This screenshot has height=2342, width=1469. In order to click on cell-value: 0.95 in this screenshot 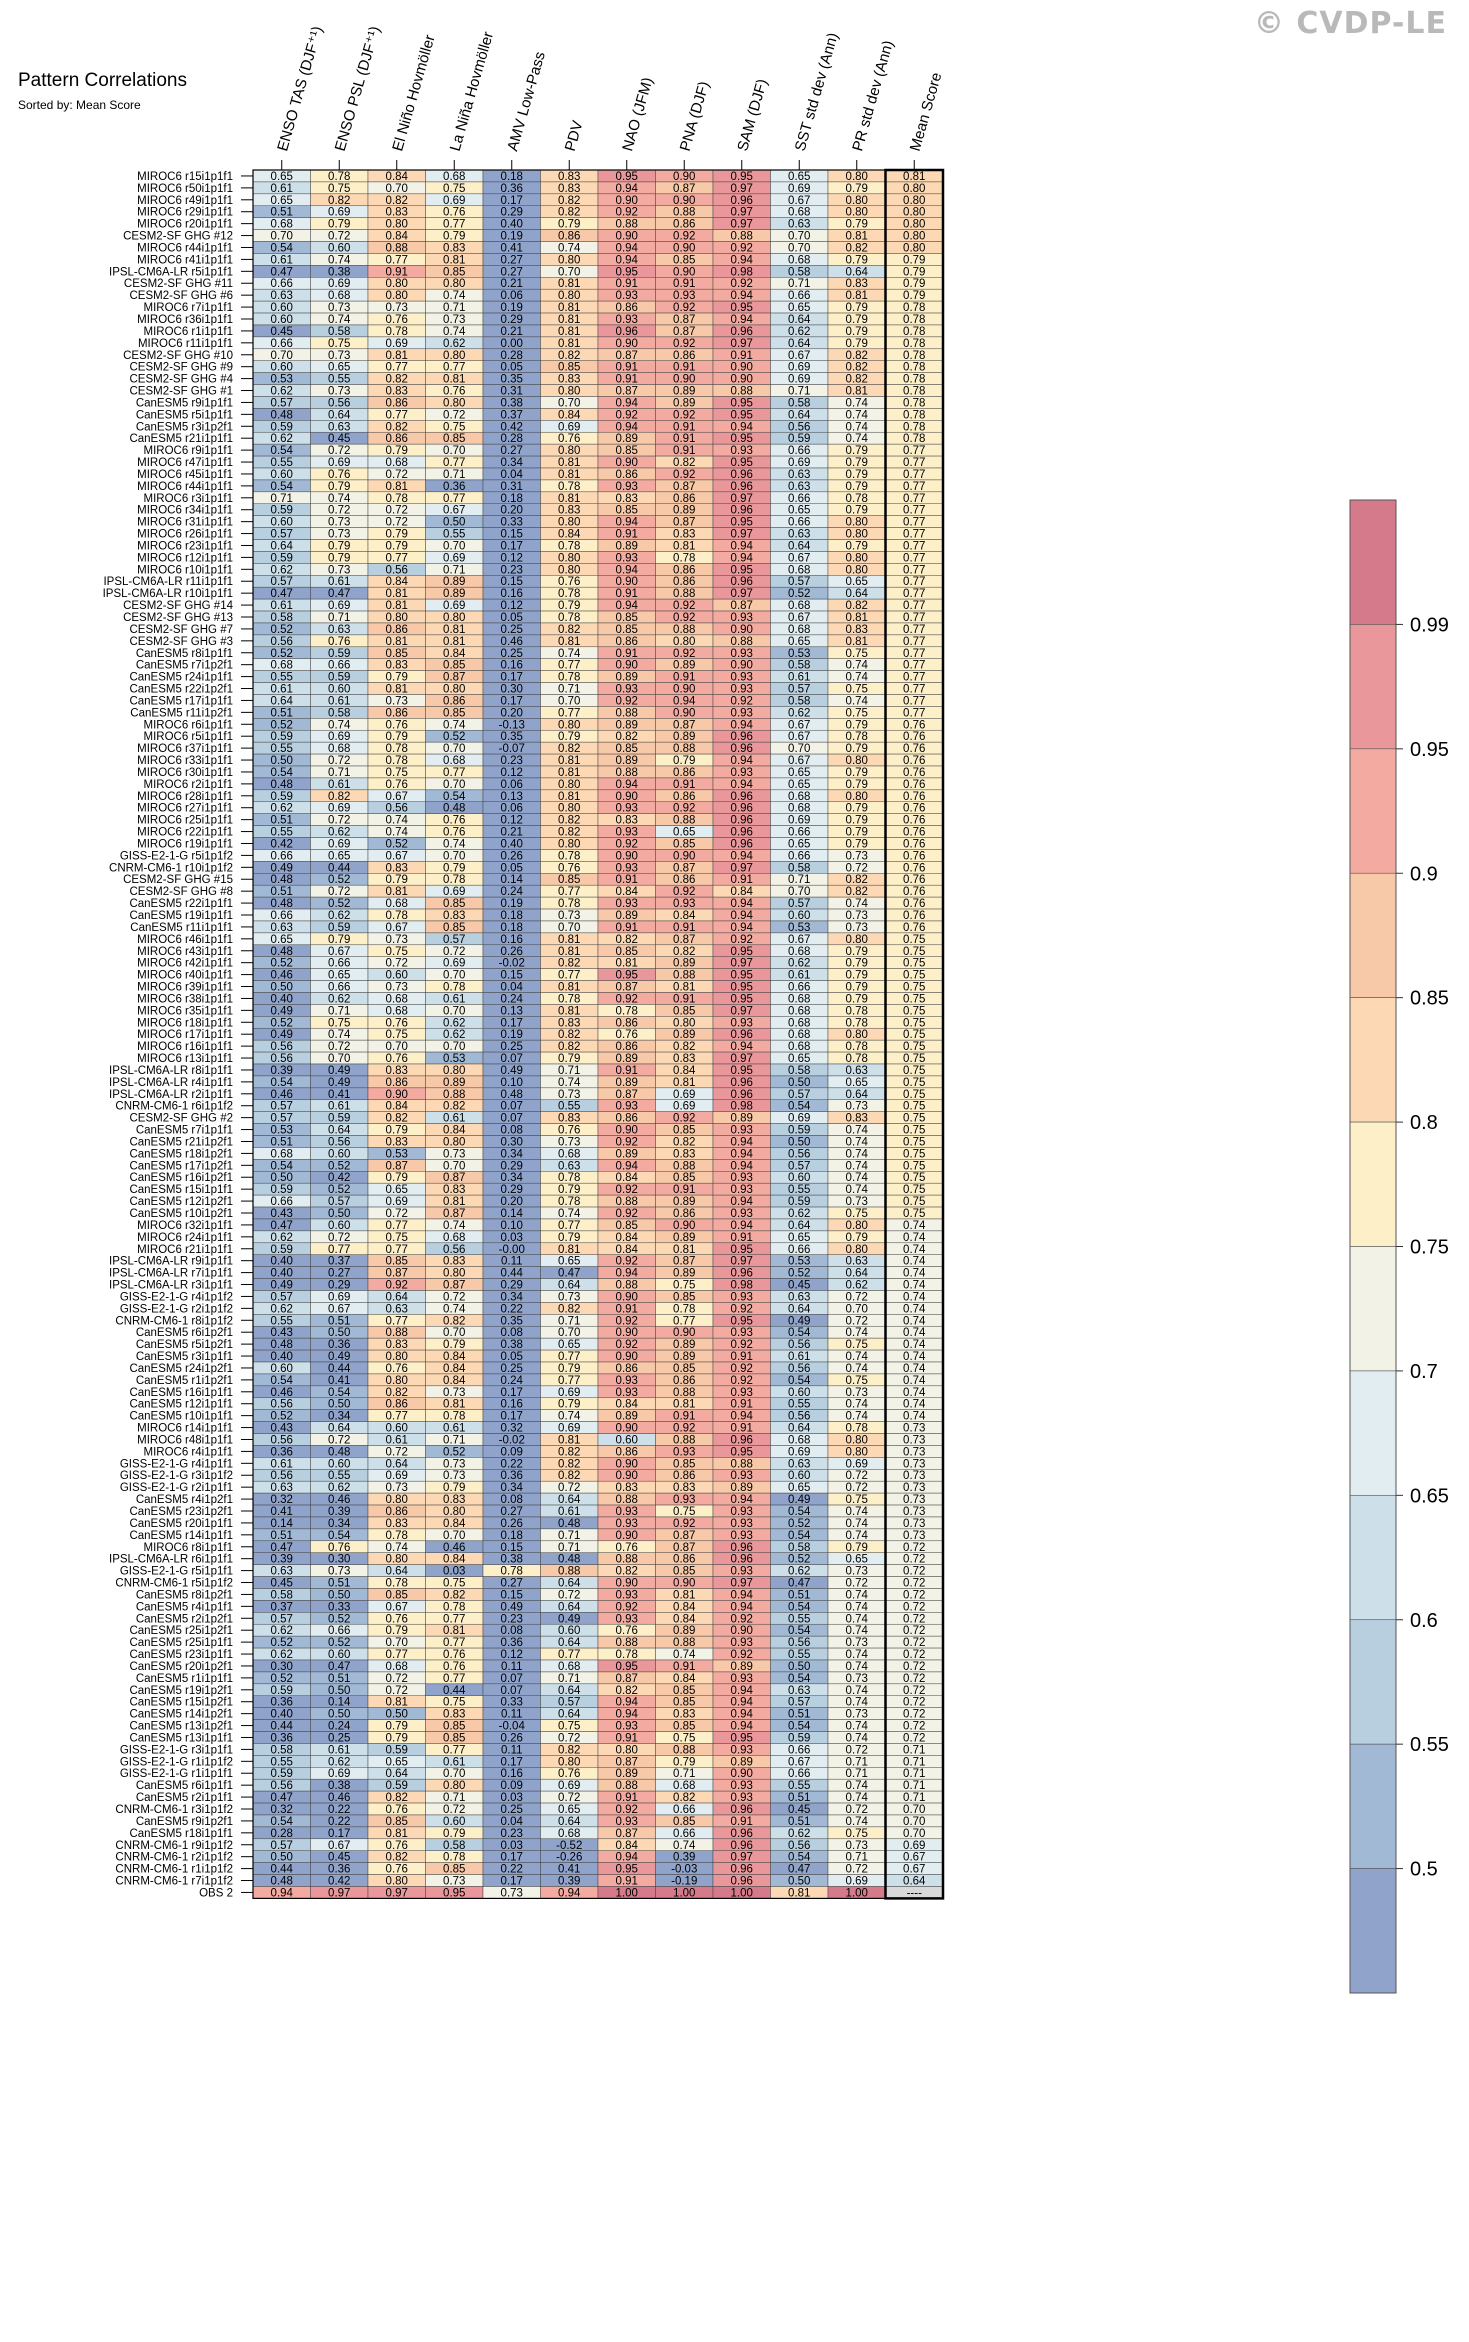, I will do `click(742, 308)`.